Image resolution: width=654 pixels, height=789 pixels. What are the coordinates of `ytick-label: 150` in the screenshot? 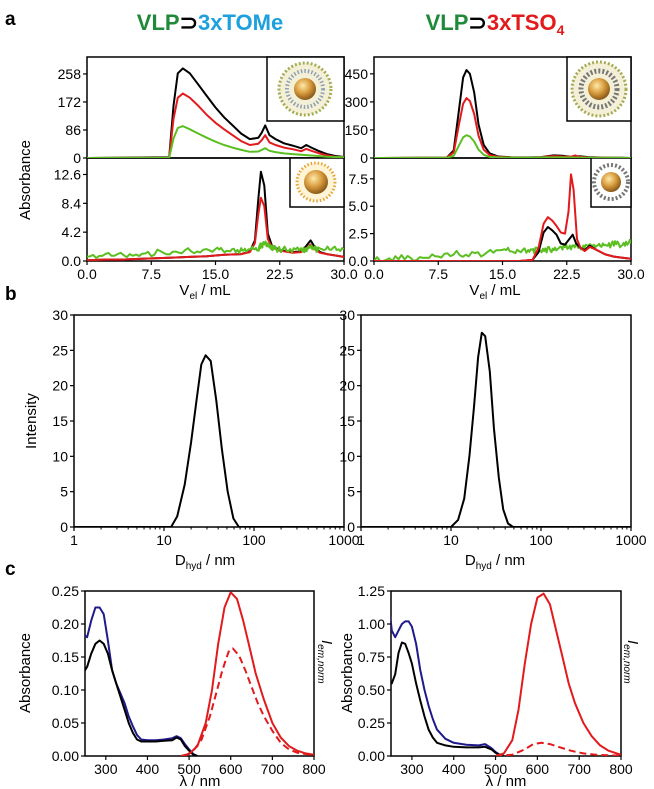 It's located at (357, 130).